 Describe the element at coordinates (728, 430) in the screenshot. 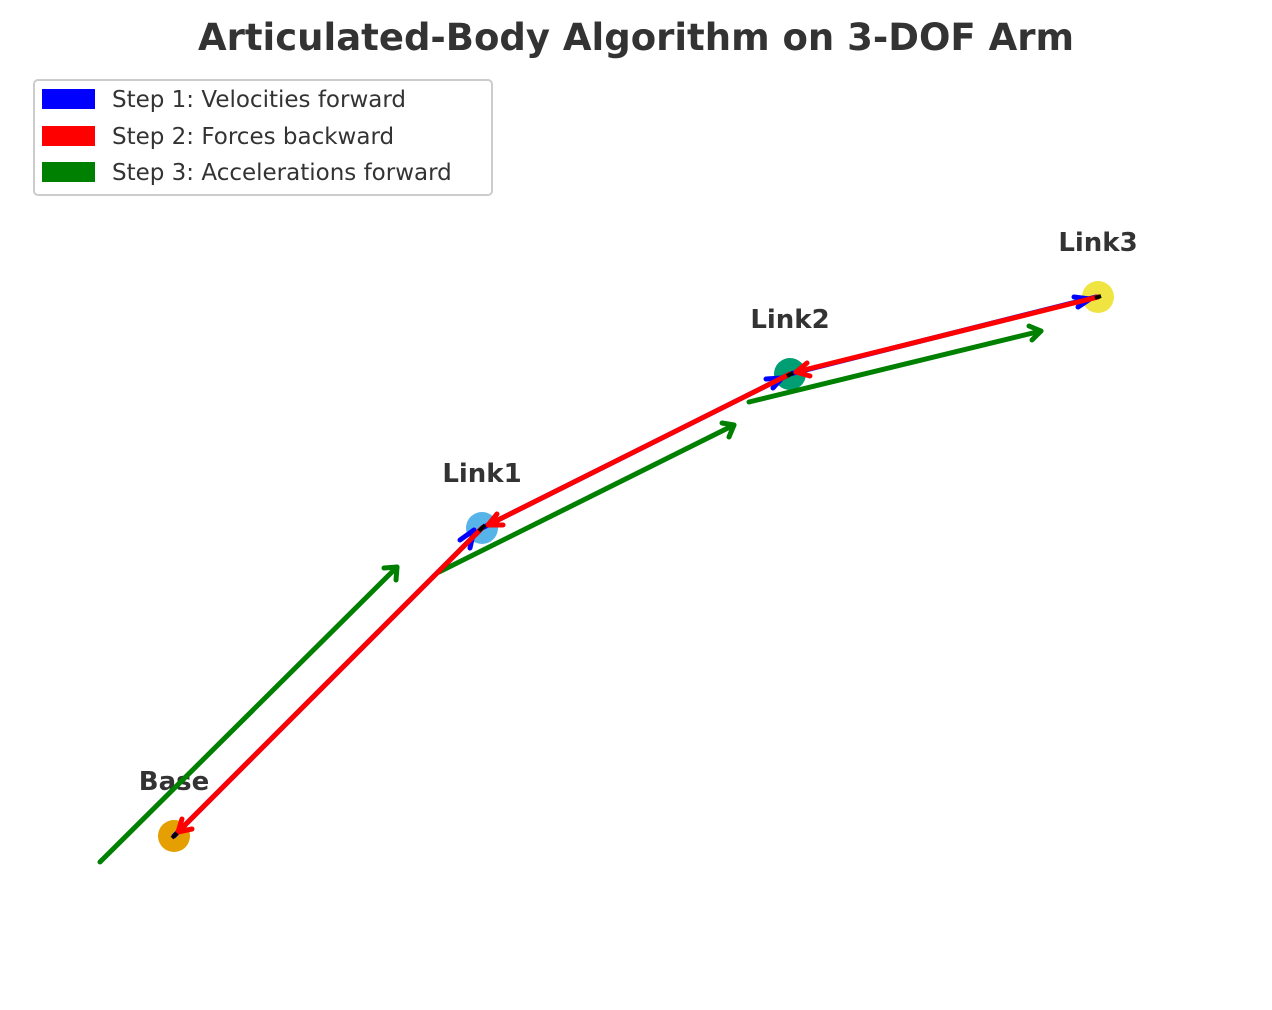

I see `arrowhead-step3-link1-to-link2` at that location.